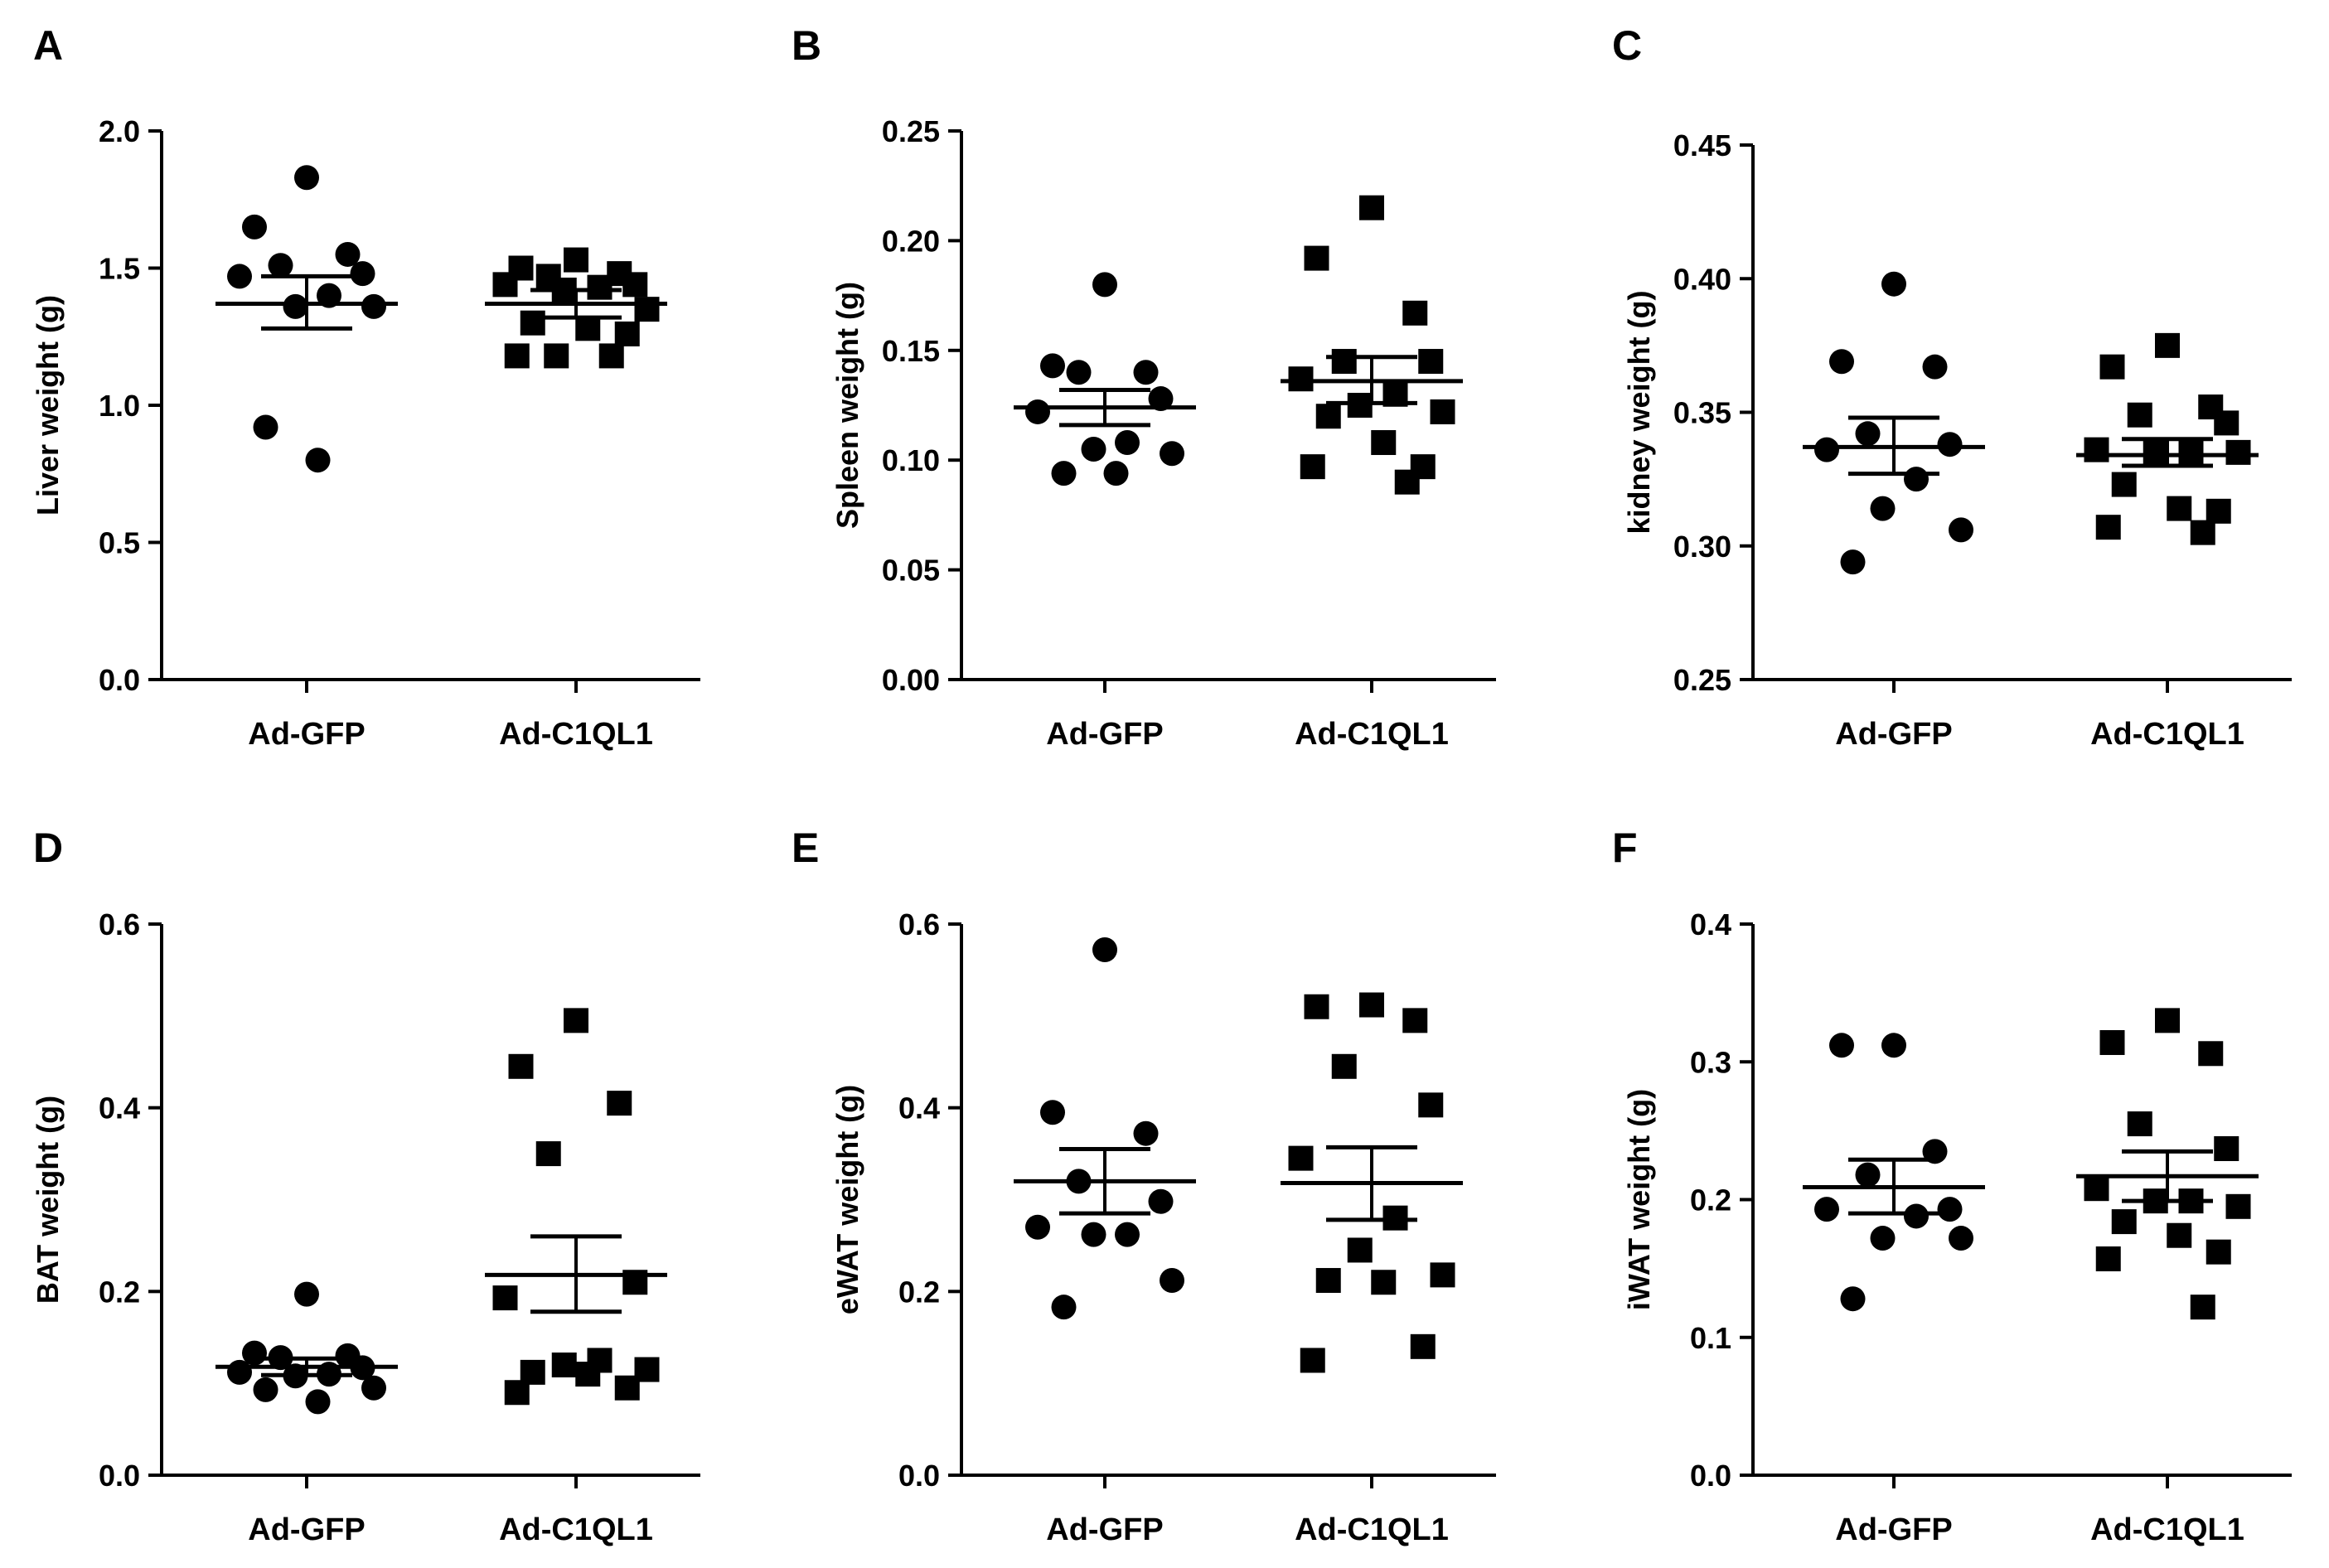 Image resolution: width=2329 pixels, height=1568 pixels. Describe the element at coordinates (119, 131) in the screenshot. I see `y-tick-label: 2.0` at that location.